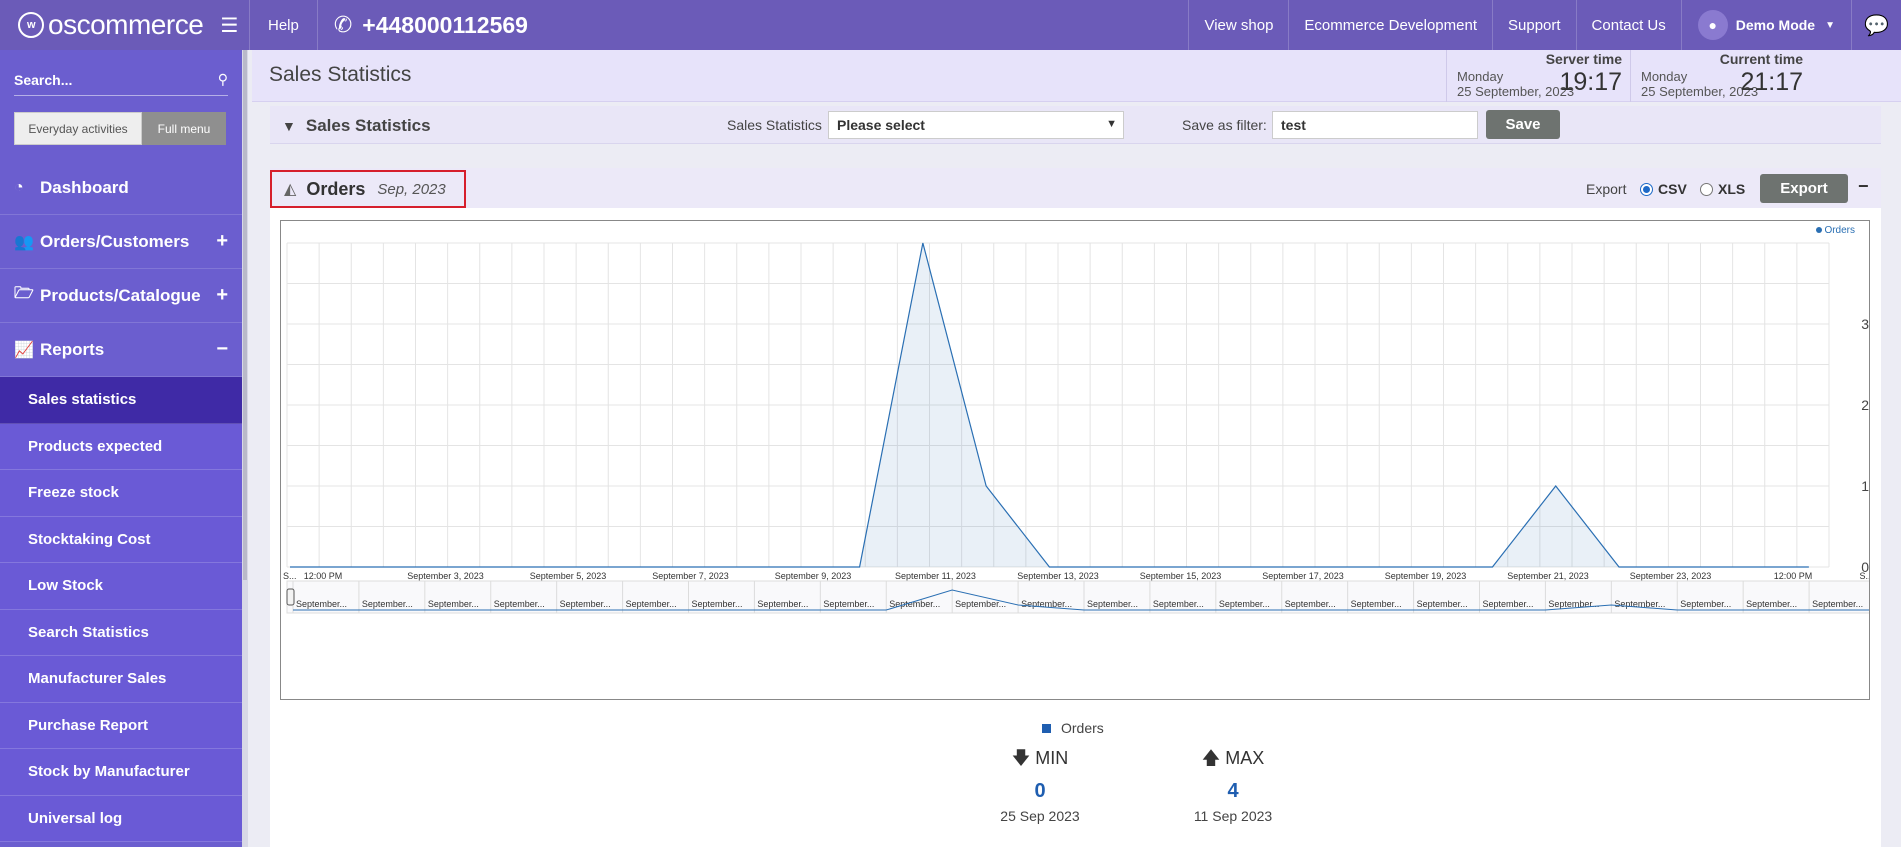  I want to click on sidebar-item-label: Products/Catalogue, so click(120, 295).